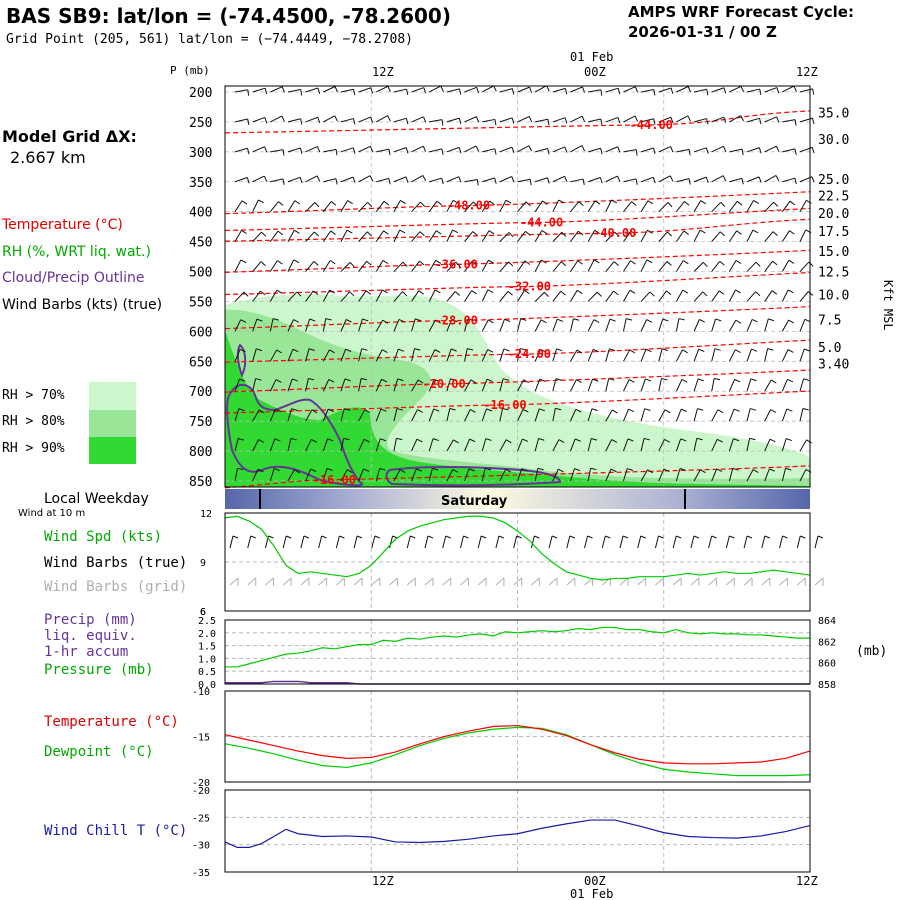  I want to click on pressure-tick-label: 450, so click(200, 243).